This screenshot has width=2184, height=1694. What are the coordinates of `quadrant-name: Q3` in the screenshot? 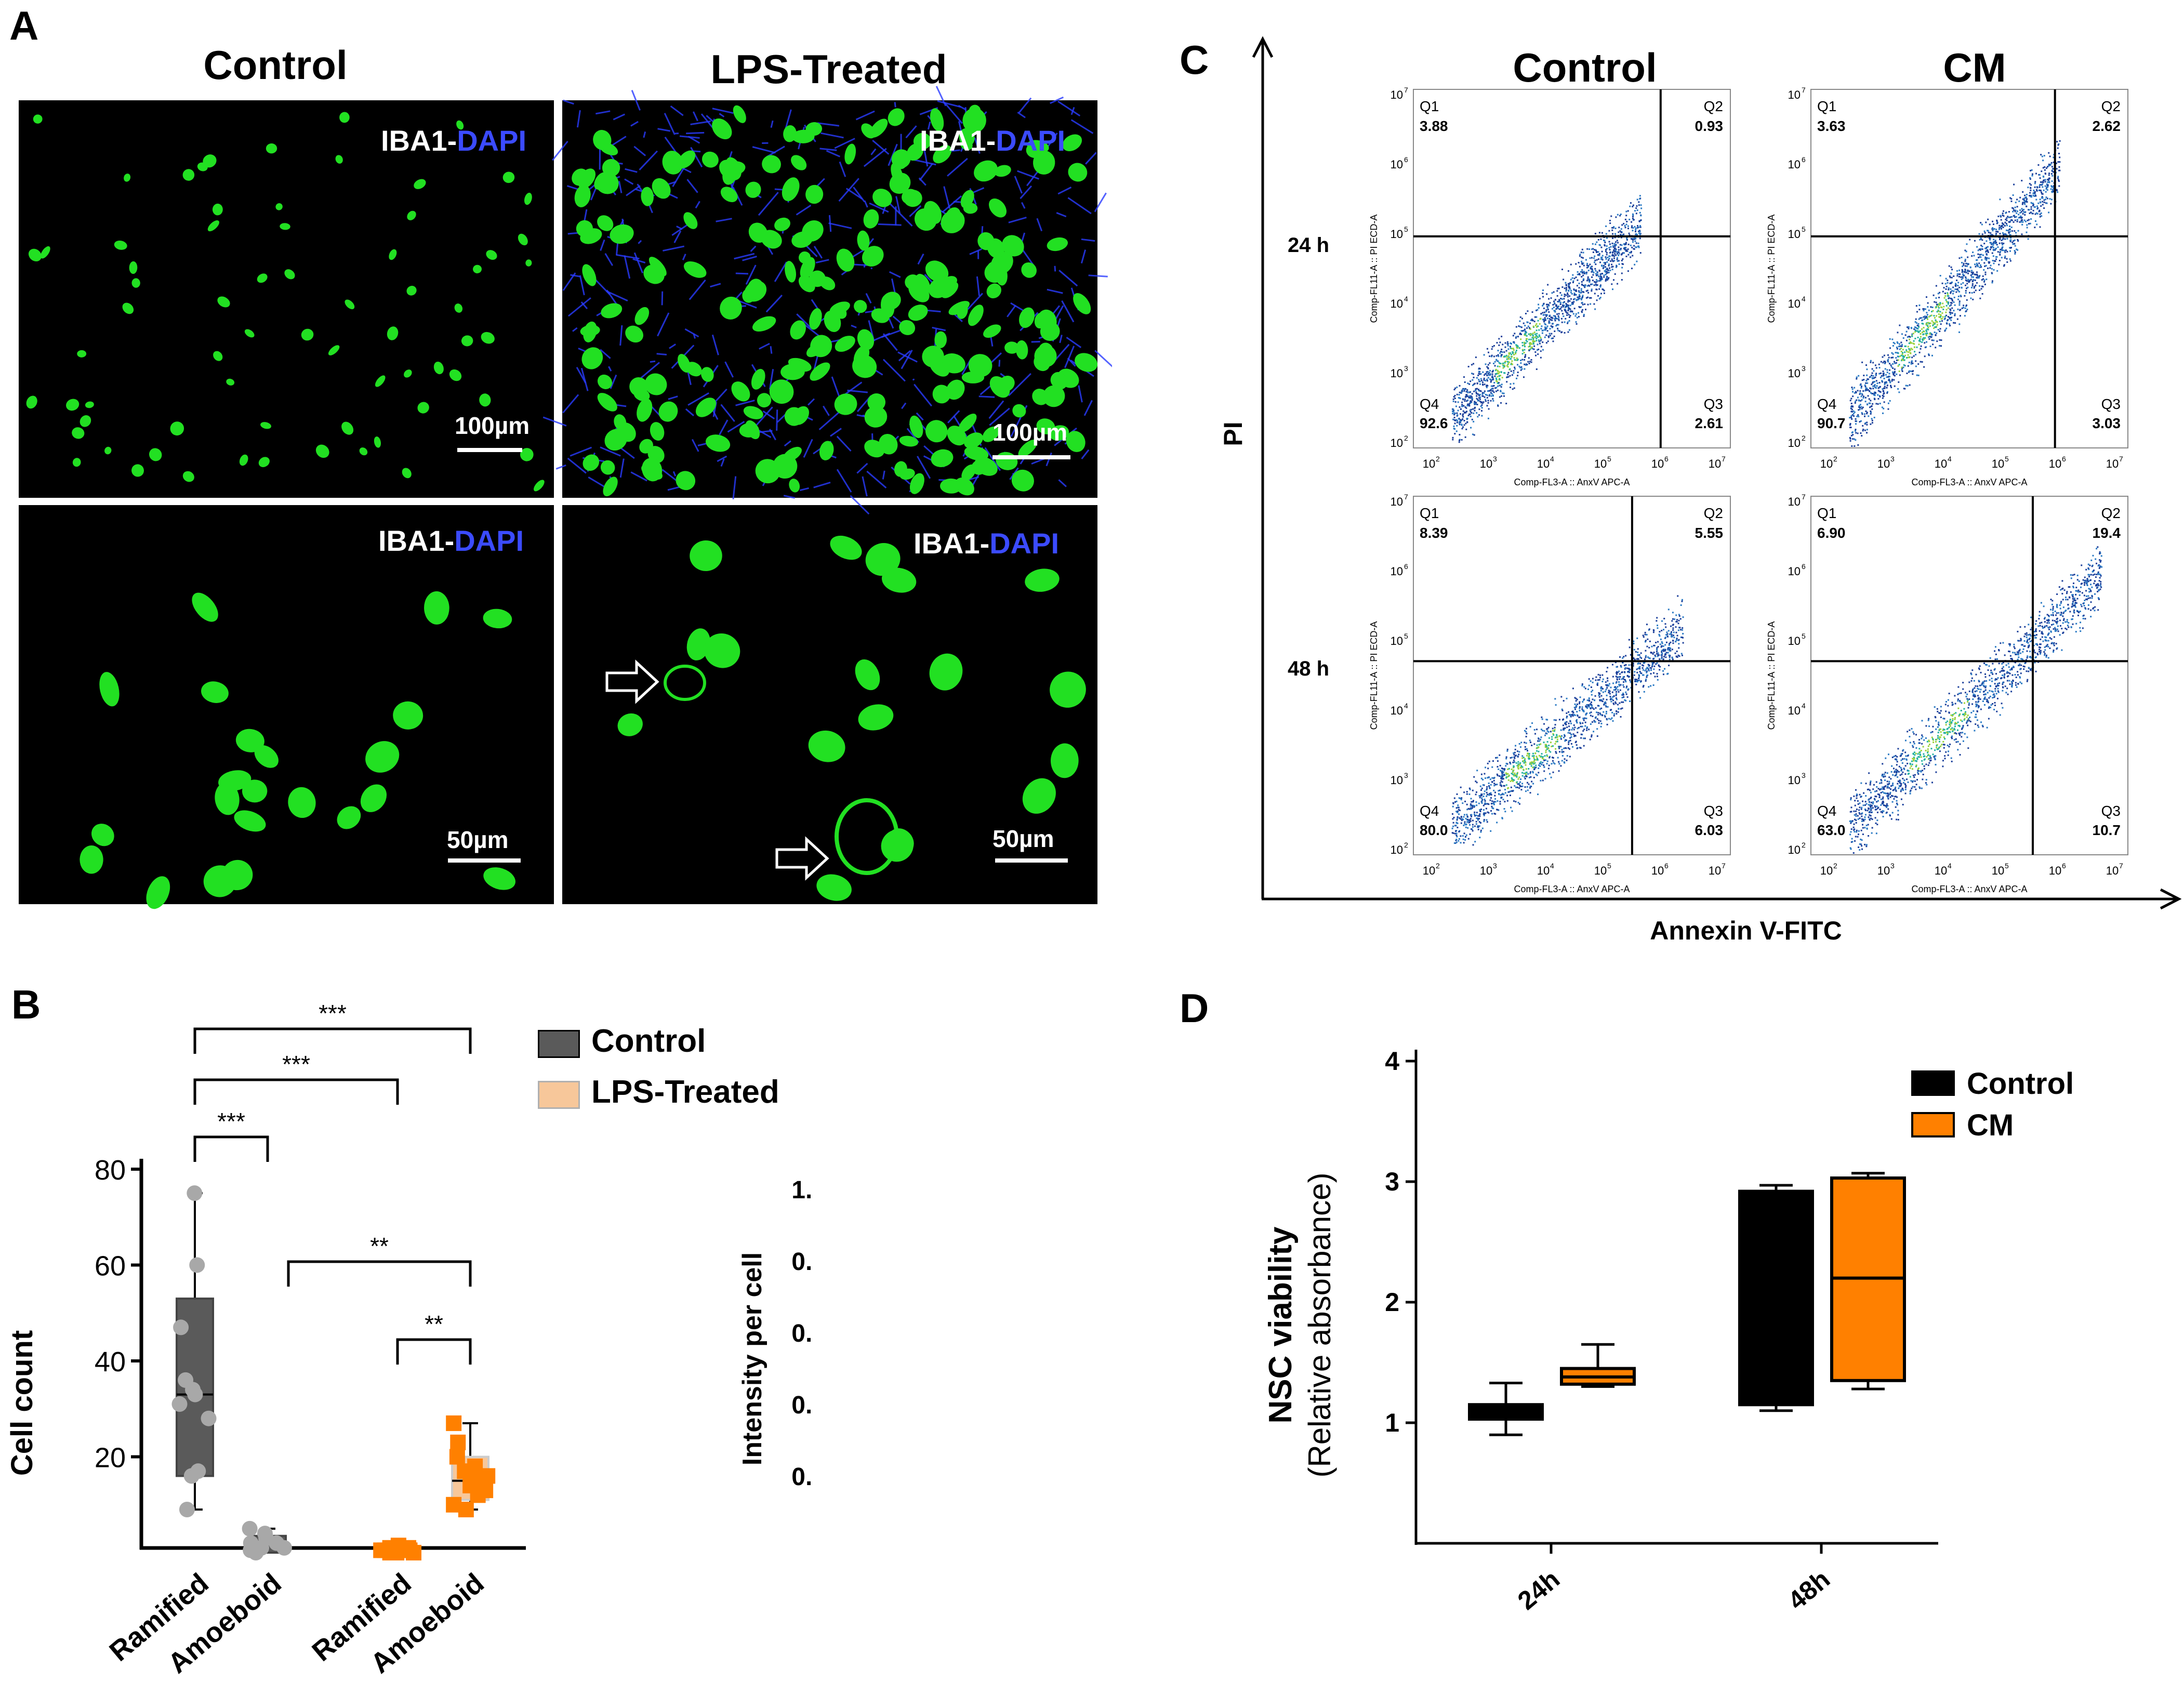 It's located at (2111, 404).